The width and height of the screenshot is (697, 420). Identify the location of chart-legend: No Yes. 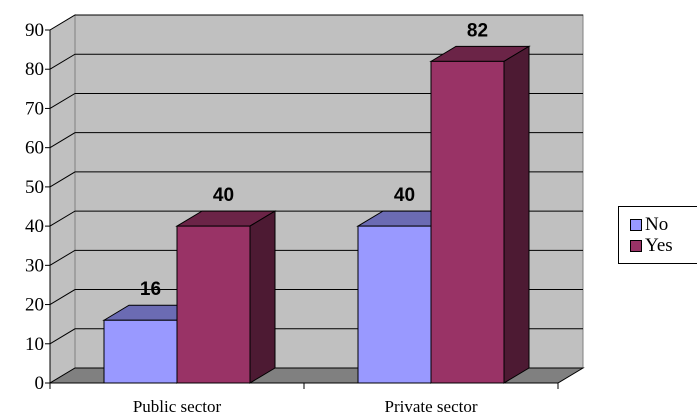
(657, 235).